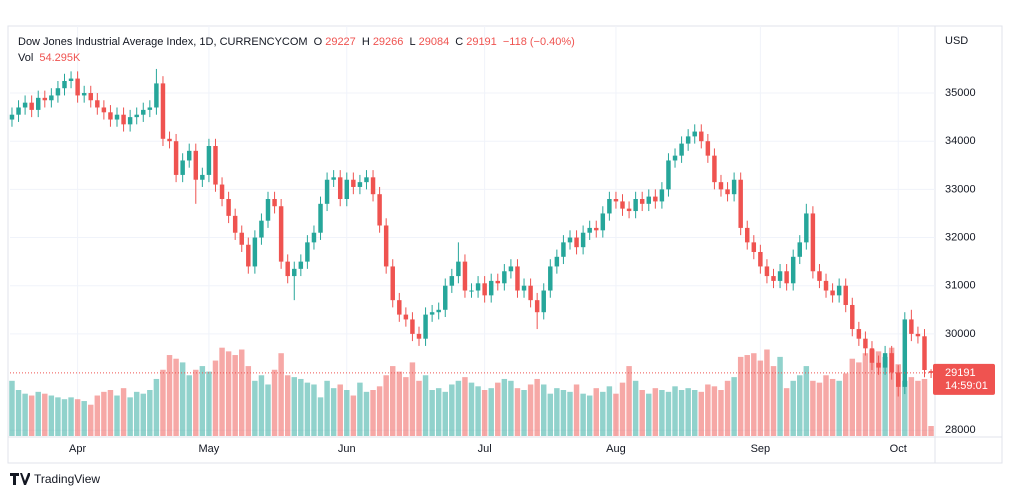 The width and height of the screenshot is (1012, 498). I want to click on logo, so click(20, 479).